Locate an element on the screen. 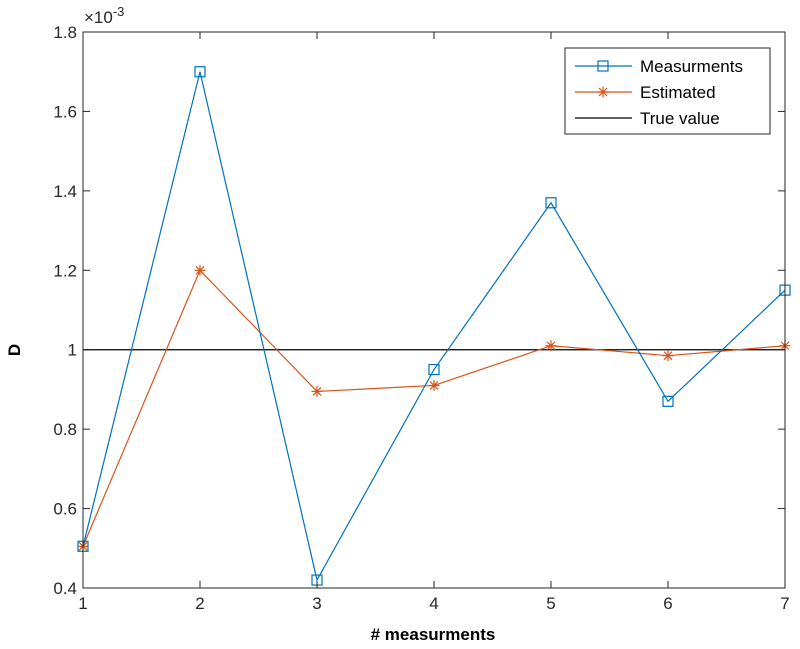  y-tick-label: 0.6 is located at coordinates (65, 509).